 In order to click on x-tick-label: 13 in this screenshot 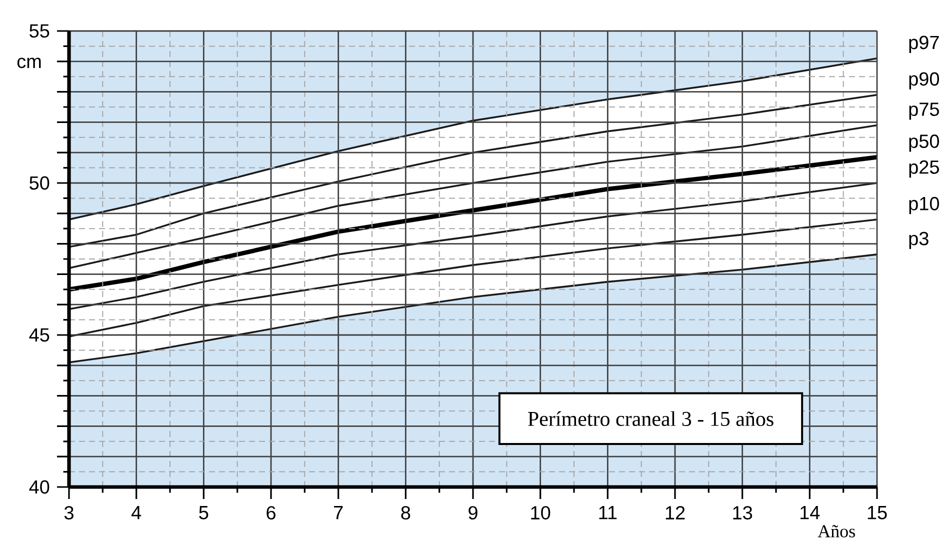, I will do `click(742, 513)`.